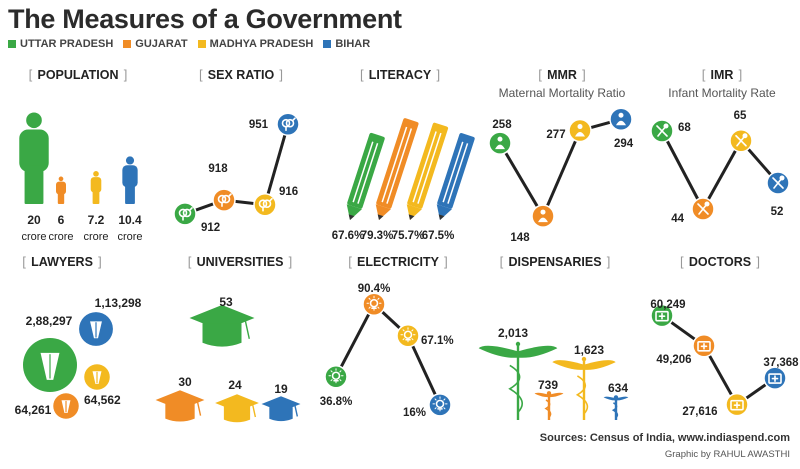 The height and width of the screenshot is (469, 800). Describe the element at coordinates (720, 170) in the screenshot. I see `series-line` at that location.